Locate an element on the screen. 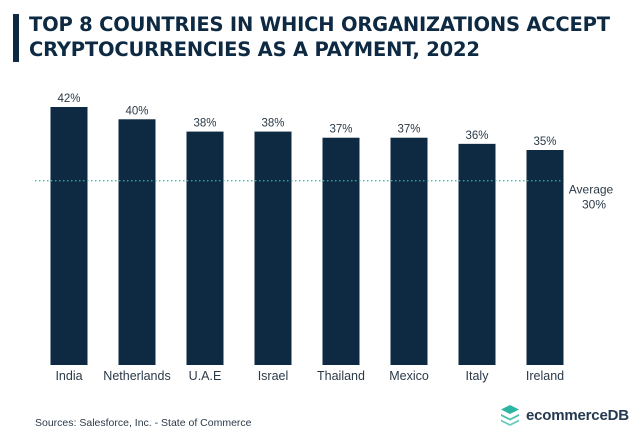  category-label: Mexico is located at coordinates (409, 376).